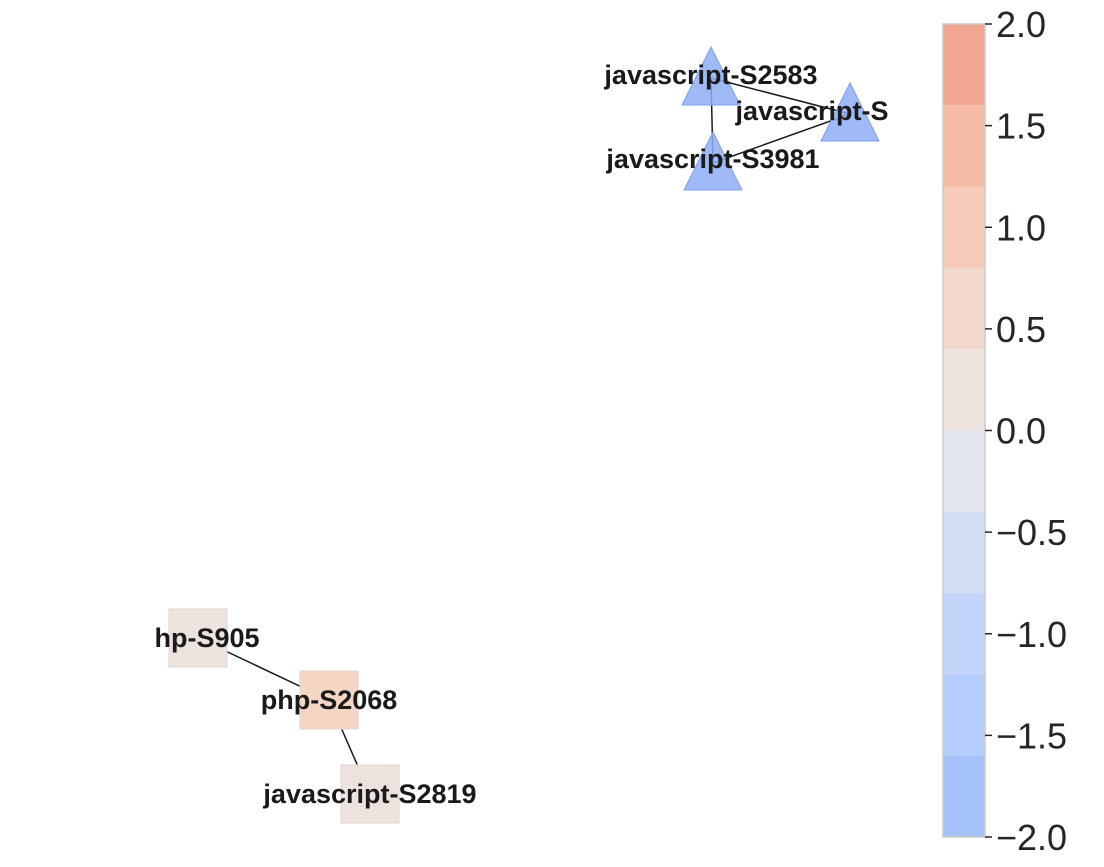 The height and width of the screenshot is (867, 1104). Describe the element at coordinates (781, 138) in the screenshot. I see `edge-js3981-js_s` at that location.